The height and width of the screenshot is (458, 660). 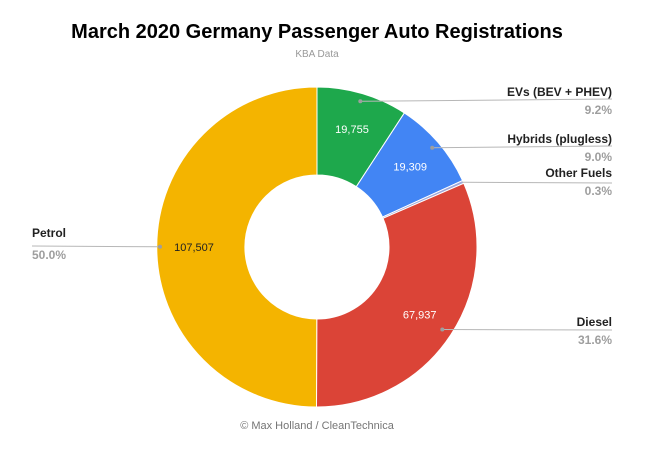 I want to click on pie-slice-diesel, so click(x=396, y=295).